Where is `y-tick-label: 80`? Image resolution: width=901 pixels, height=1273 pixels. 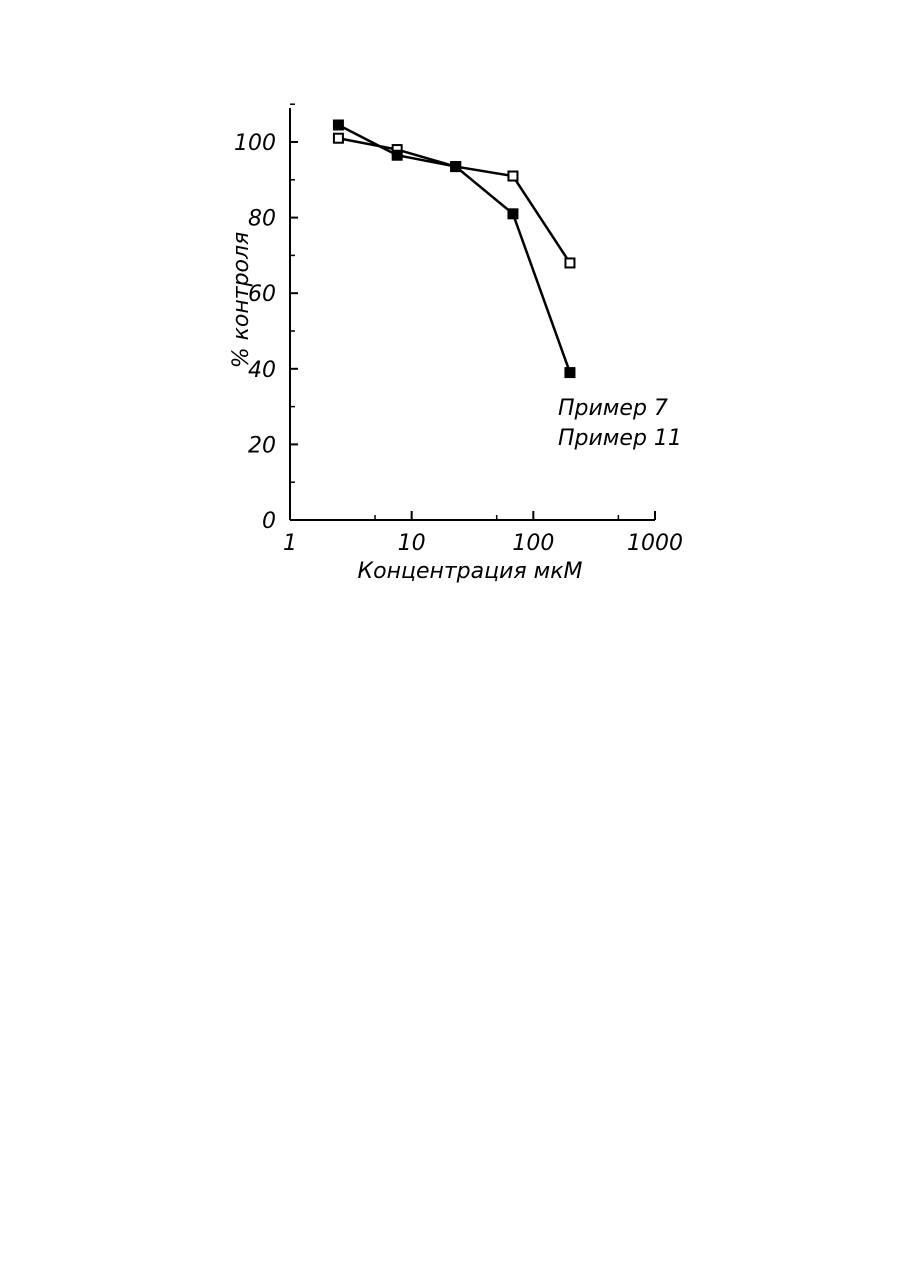 y-tick-label: 80 is located at coordinates (262, 219).